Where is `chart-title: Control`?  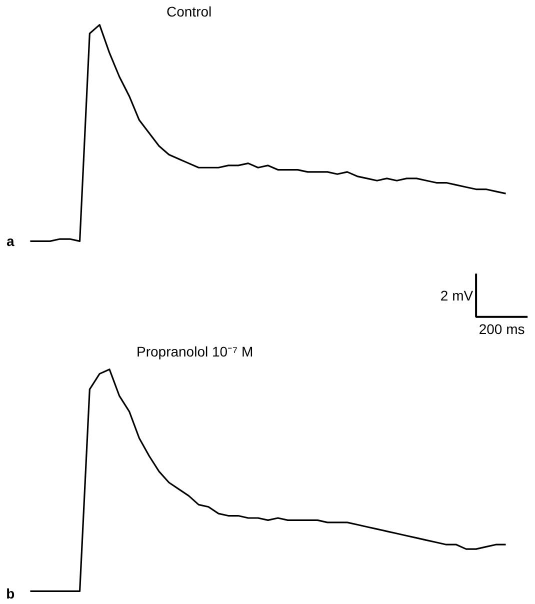 chart-title: Control is located at coordinates (189, 12).